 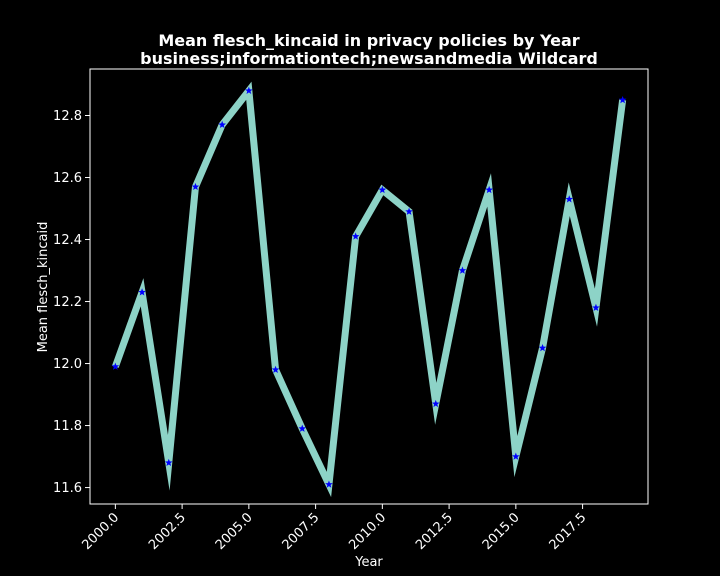 I want to click on y-tick-label: 11.6, so click(x=67, y=488).